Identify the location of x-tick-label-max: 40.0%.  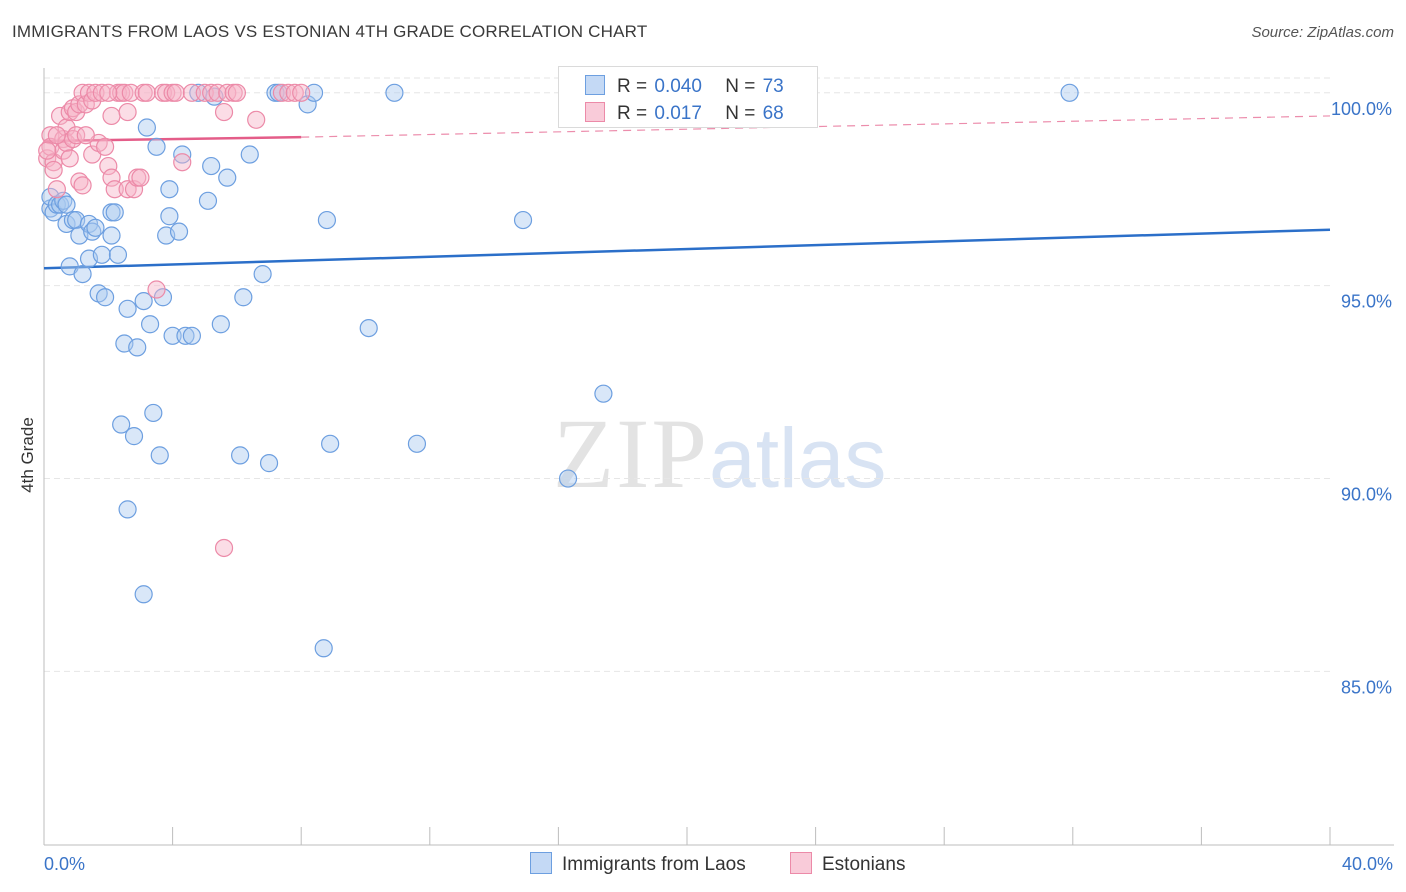
(1367, 864).